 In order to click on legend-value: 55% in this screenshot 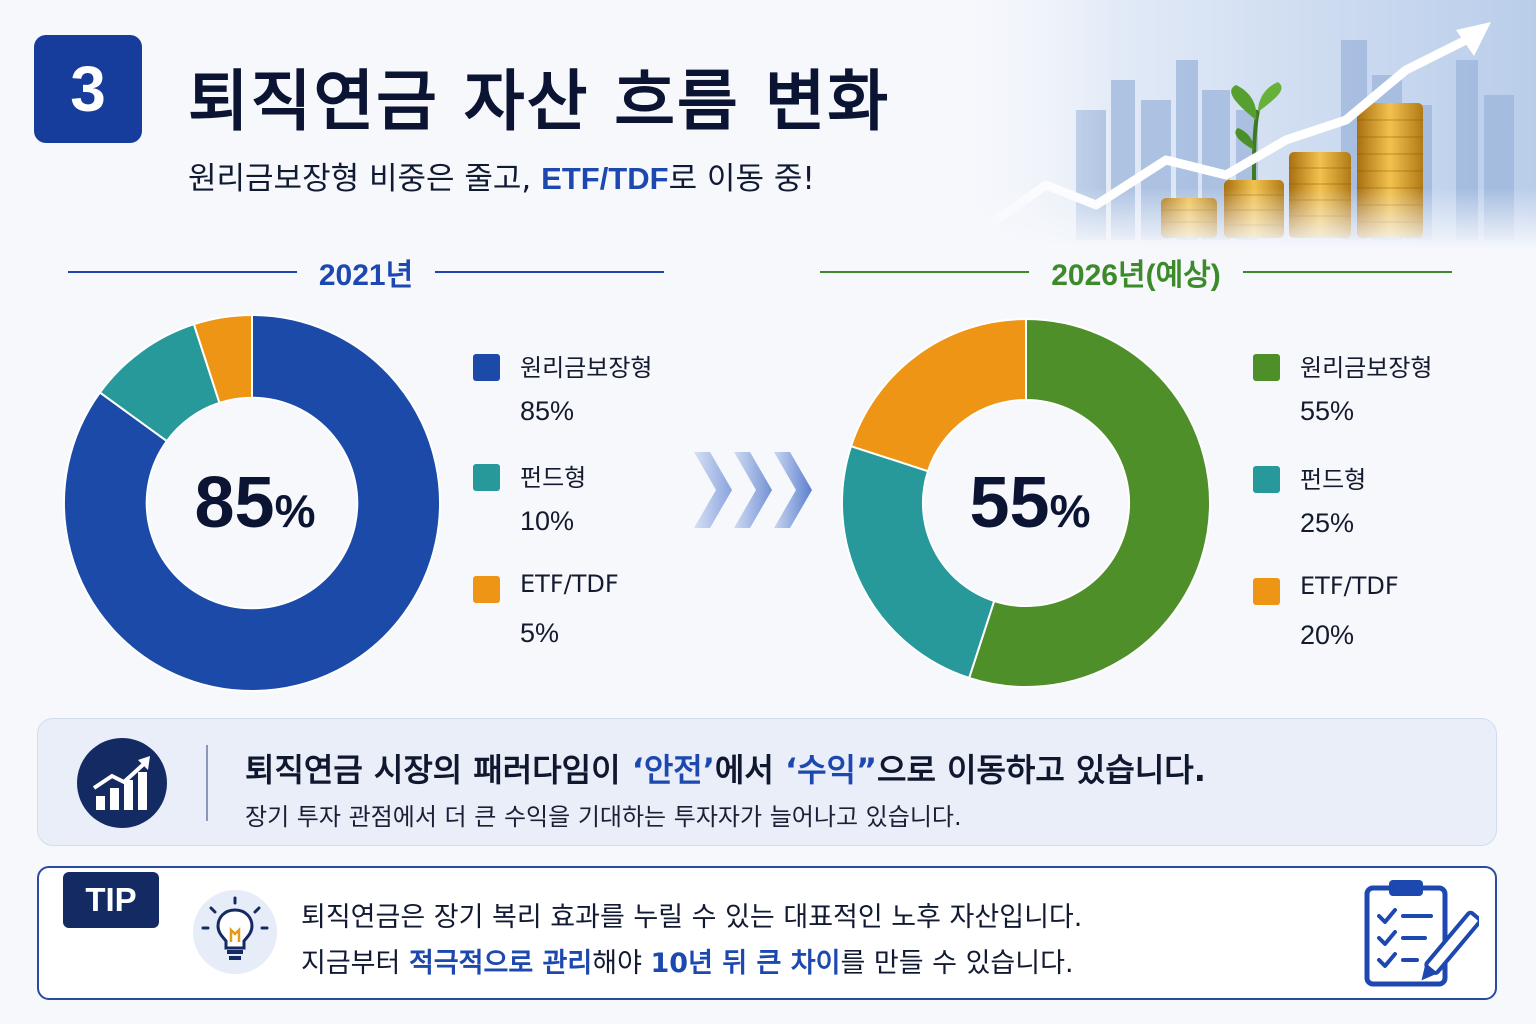, I will do `click(1327, 411)`.